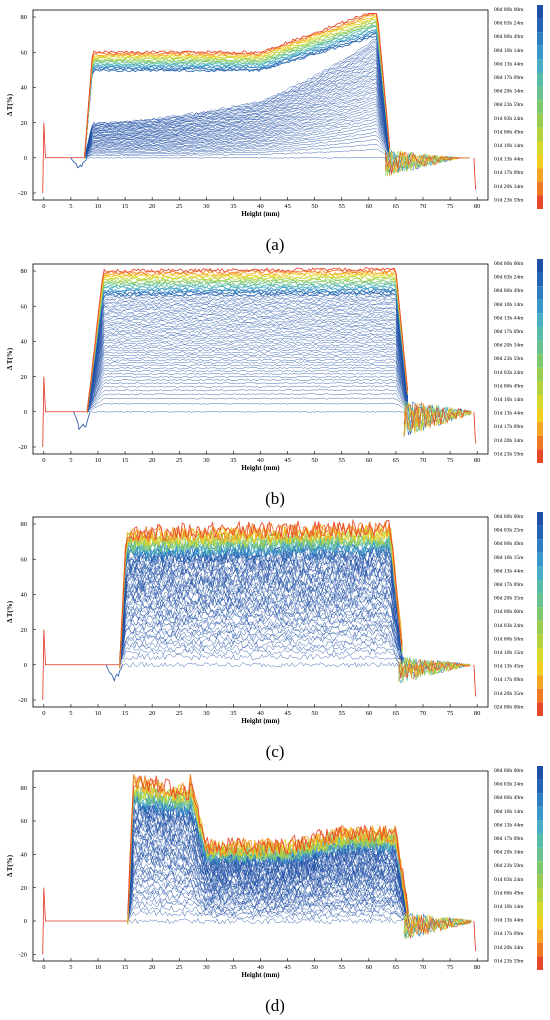 The height and width of the screenshot is (1020, 550). What do you see at coordinates (509, 571) in the screenshot?
I see `legend-time-label: 00d 13h 44m` at bounding box center [509, 571].